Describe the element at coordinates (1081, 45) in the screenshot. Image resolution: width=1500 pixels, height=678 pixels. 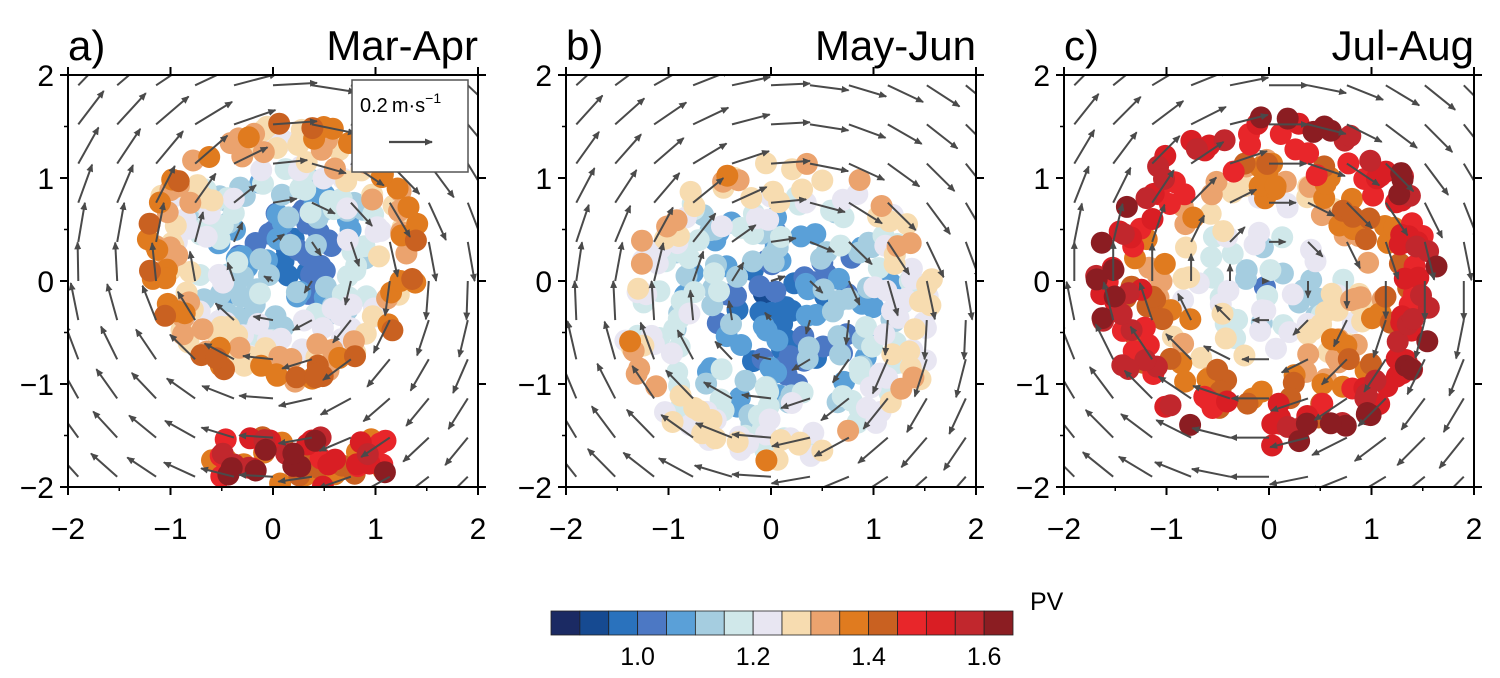
I see `panel-c-label: c)` at that location.